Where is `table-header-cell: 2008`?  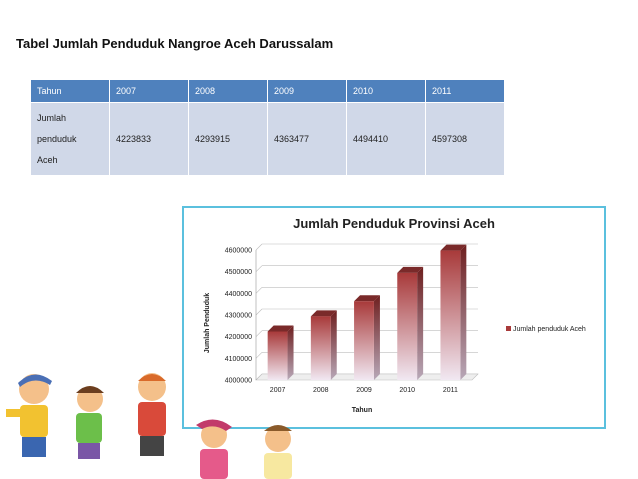 table-header-cell: 2008 is located at coordinates (228, 91).